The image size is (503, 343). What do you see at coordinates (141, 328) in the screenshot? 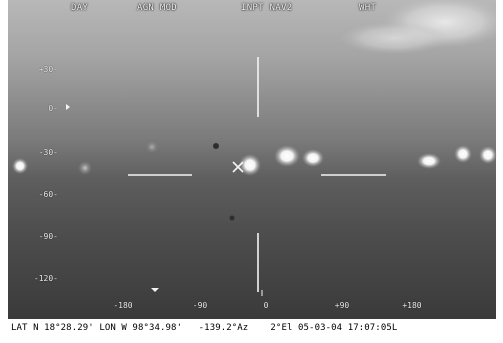
I see `longitude-readout: LON W 98°34.98'` at bounding box center [141, 328].